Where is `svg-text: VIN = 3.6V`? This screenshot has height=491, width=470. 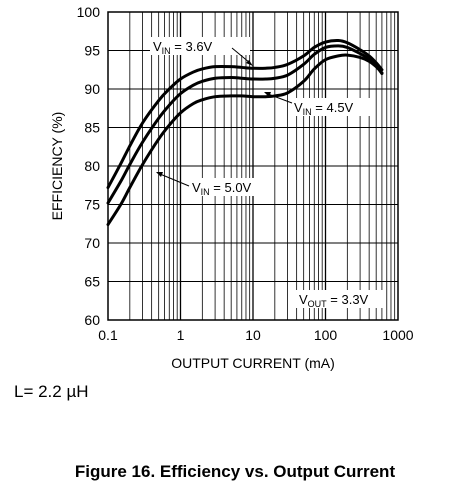
svg-text: VIN = 3.6V is located at coordinates (183, 47).